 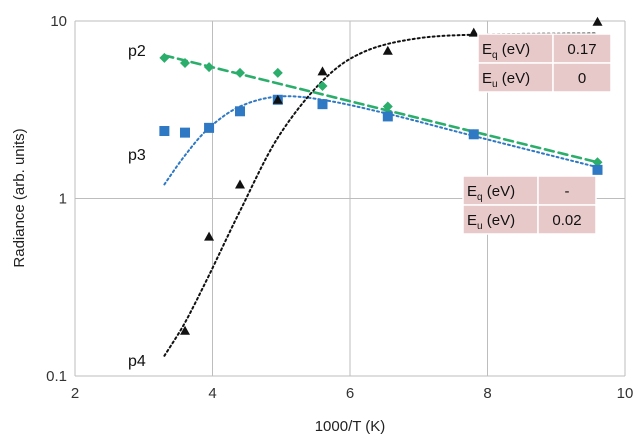 I want to click on table2-value-1: 0.02, so click(x=566, y=220).